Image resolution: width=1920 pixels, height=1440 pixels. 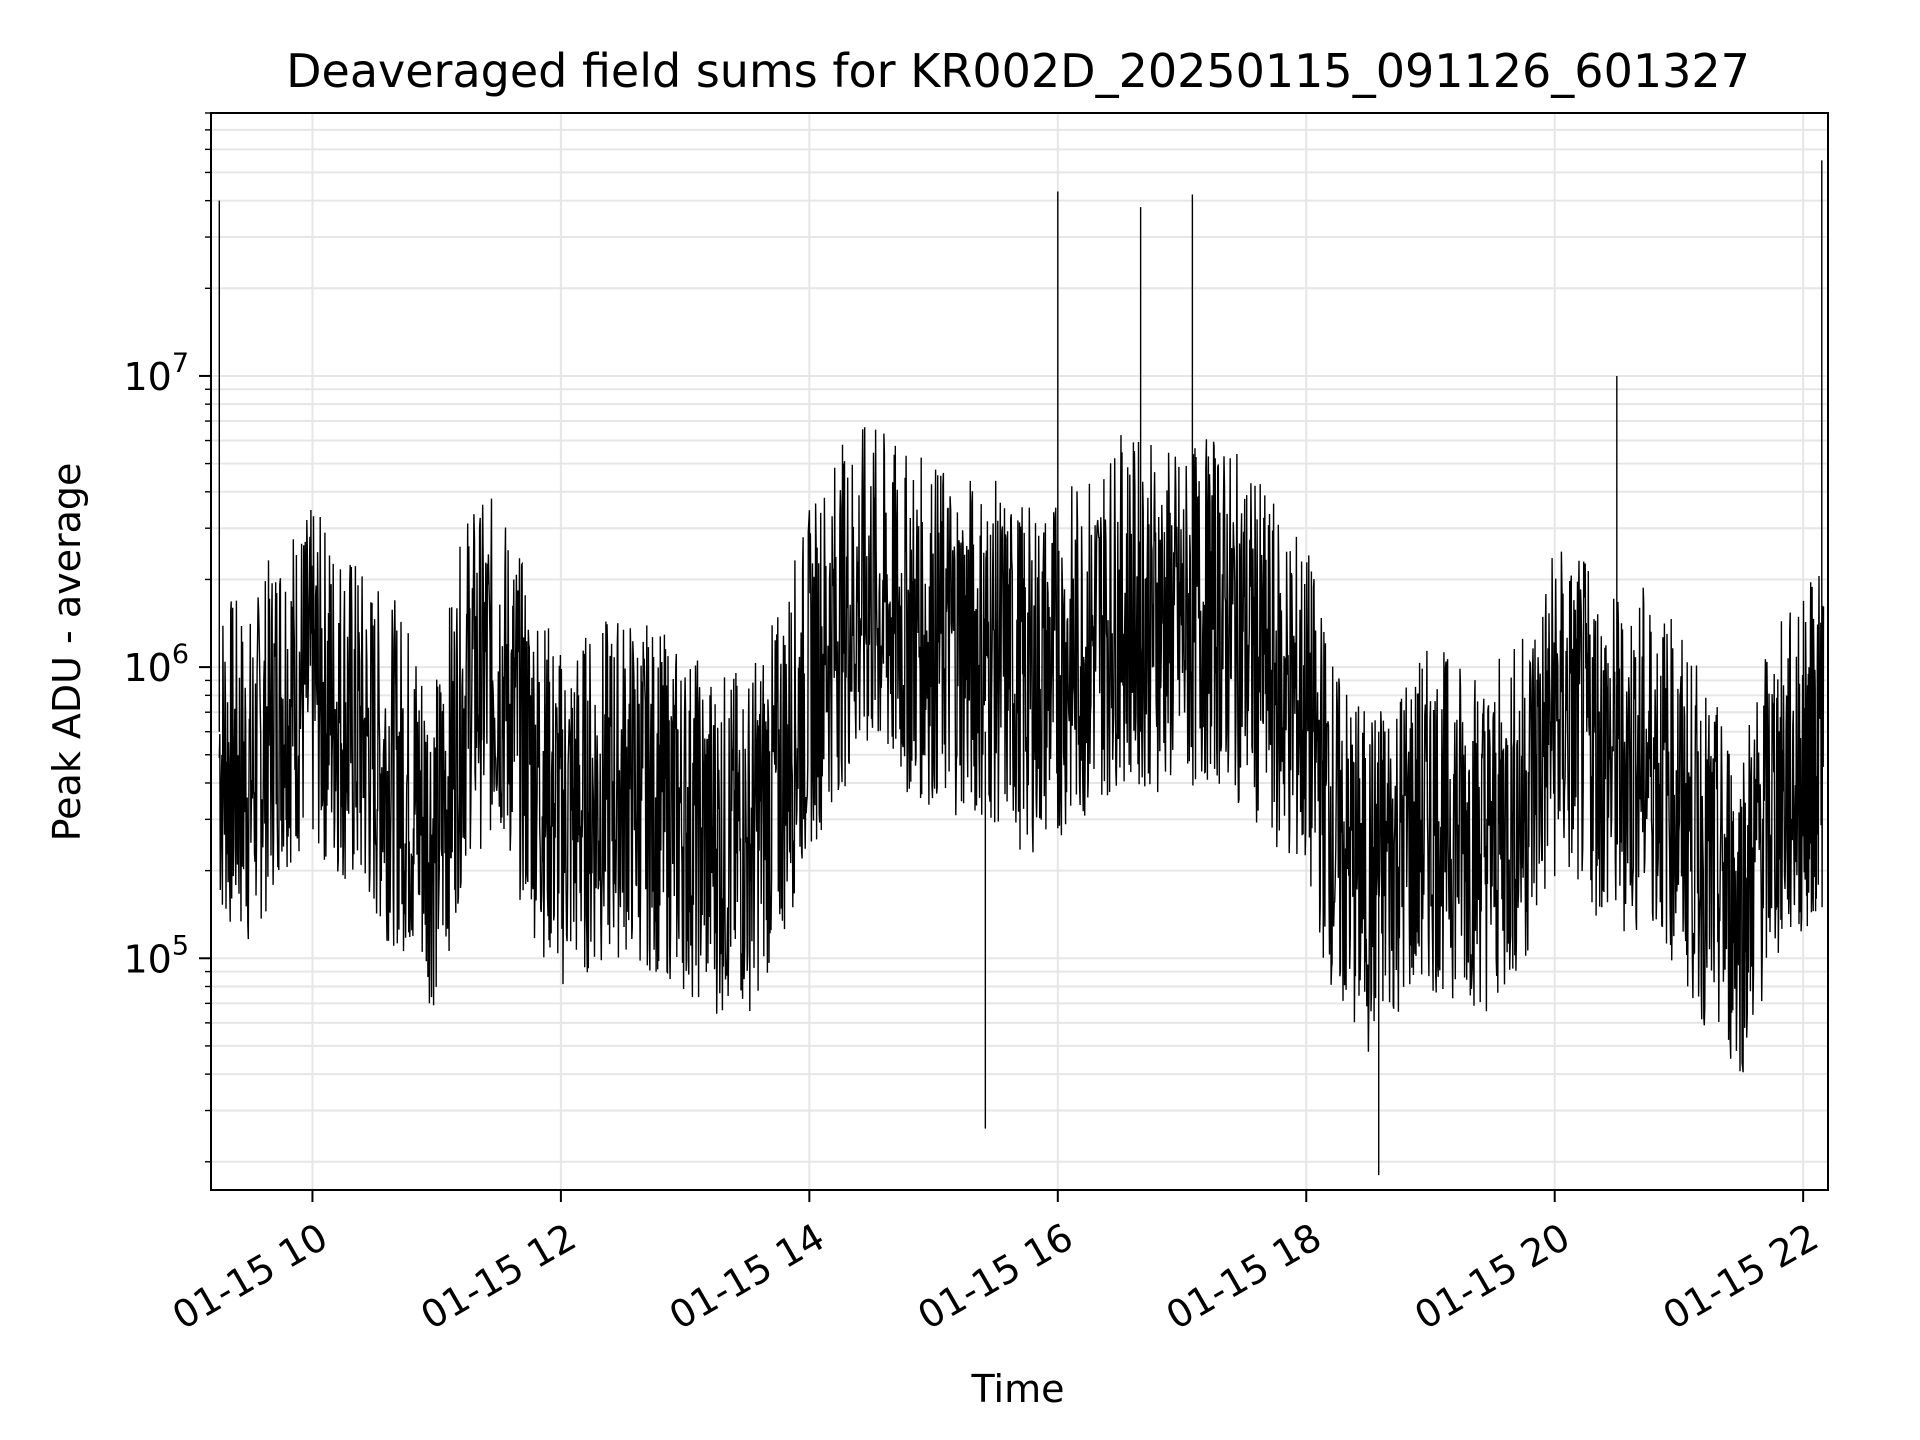 I want to click on y-axis-label: Peak ADU - average, so click(x=67, y=652).